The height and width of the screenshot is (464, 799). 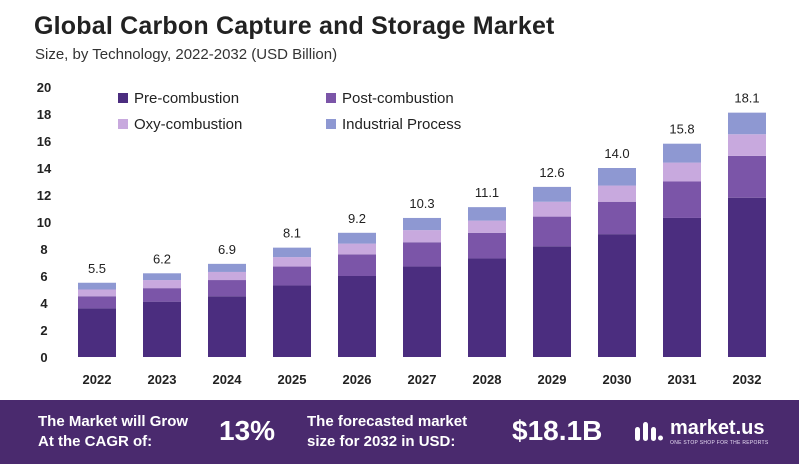 What do you see at coordinates (617, 379) in the screenshot?
I see `x-tick-label: 2030` at bounding box center [617, 379].